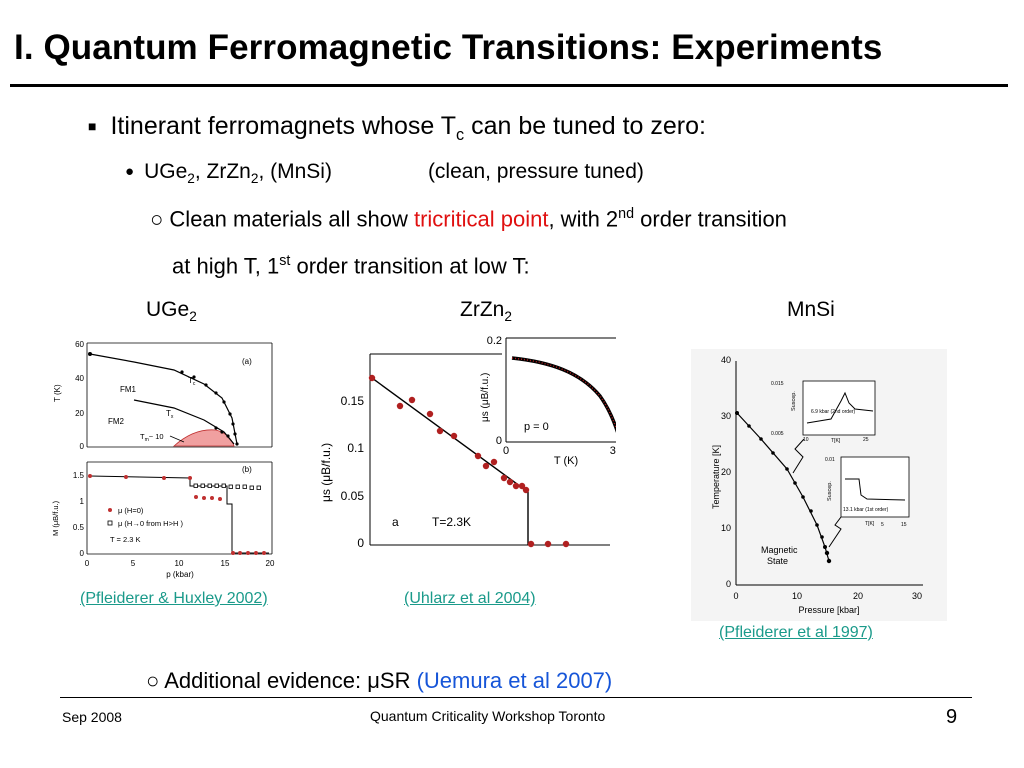  What do you see at coordinates (796, 632) in the screenshot?
I see `citation-pfleiderer-1997: (Pfleiderer et al 1997)` at bounding box center [796, 632].